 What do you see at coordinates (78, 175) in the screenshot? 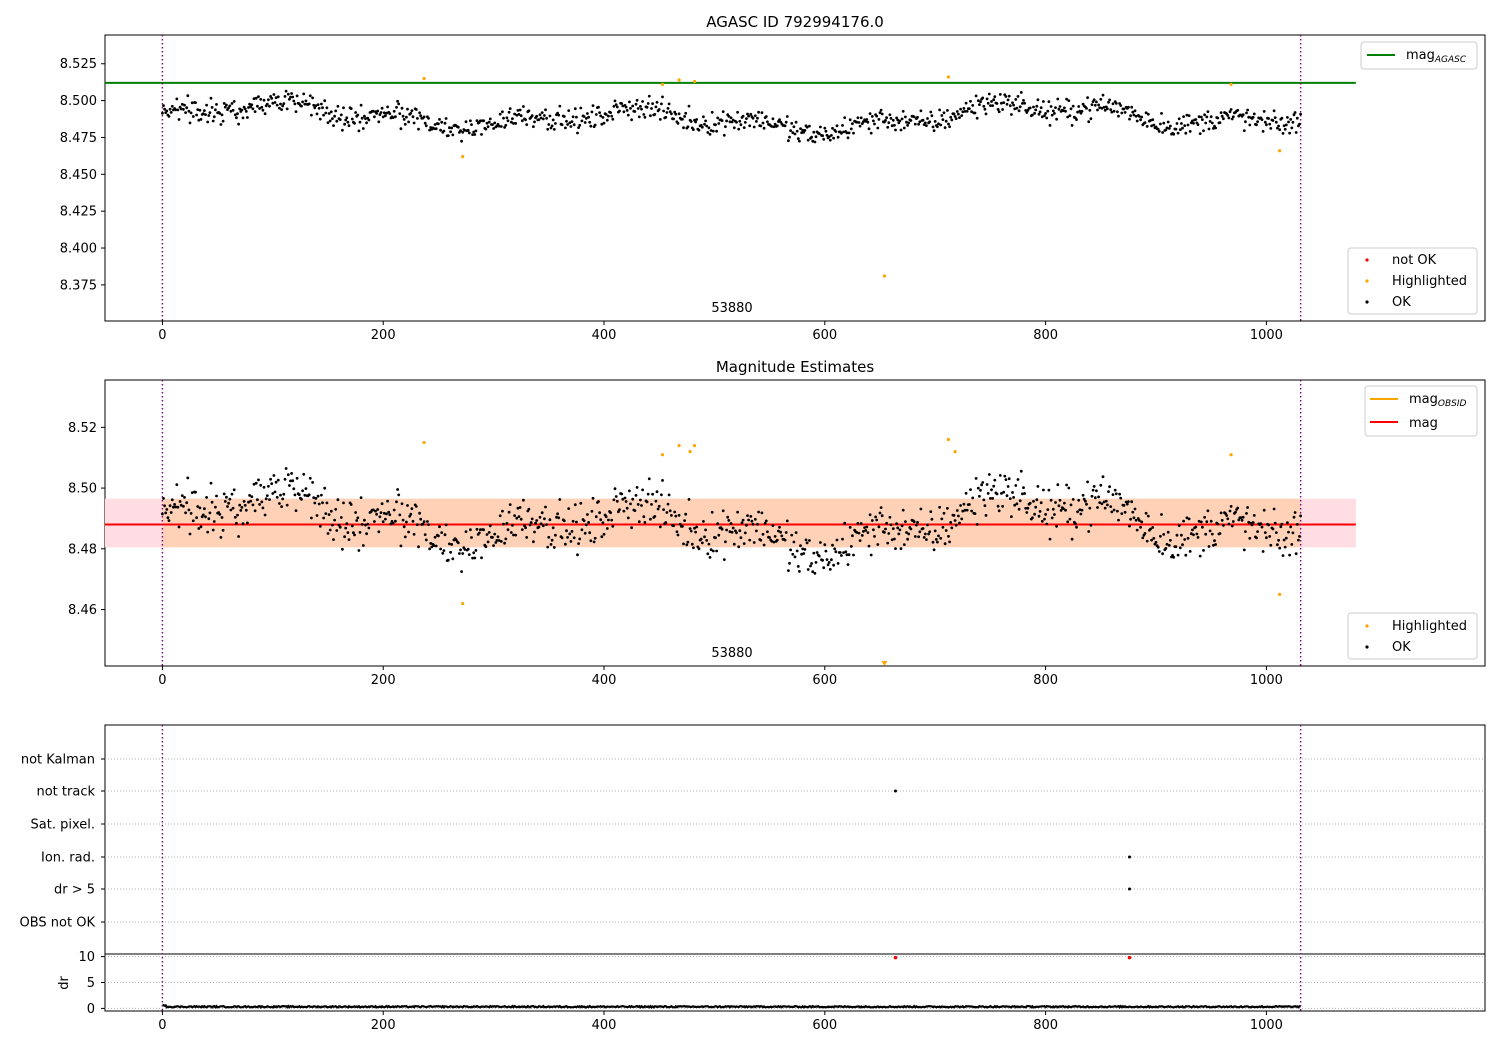
I see `y-tick-label: 8.450` at bounding box center [78, 175].